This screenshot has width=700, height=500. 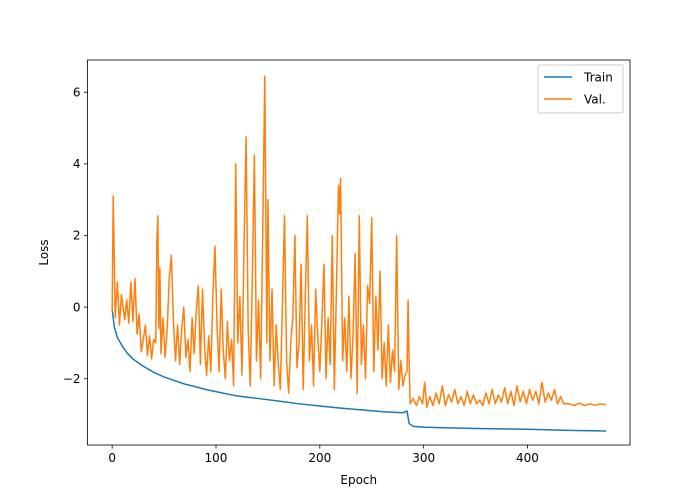 I want to click on y-tick-label: 4, so click(x=77, y=164).